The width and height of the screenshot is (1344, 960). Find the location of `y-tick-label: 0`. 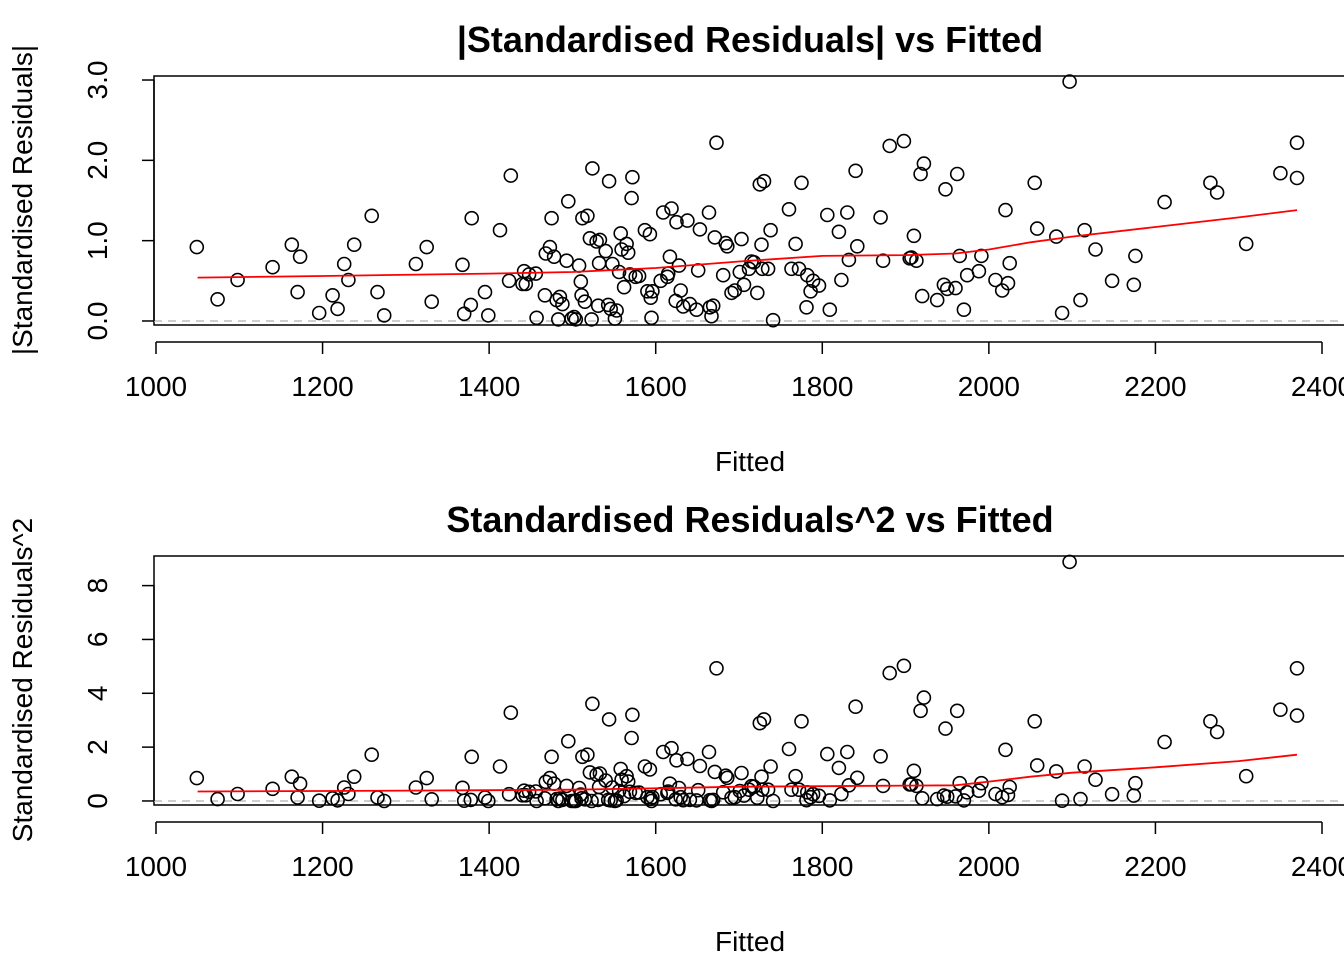

y-tick-label: 0 is located at coordinates (97, 801).